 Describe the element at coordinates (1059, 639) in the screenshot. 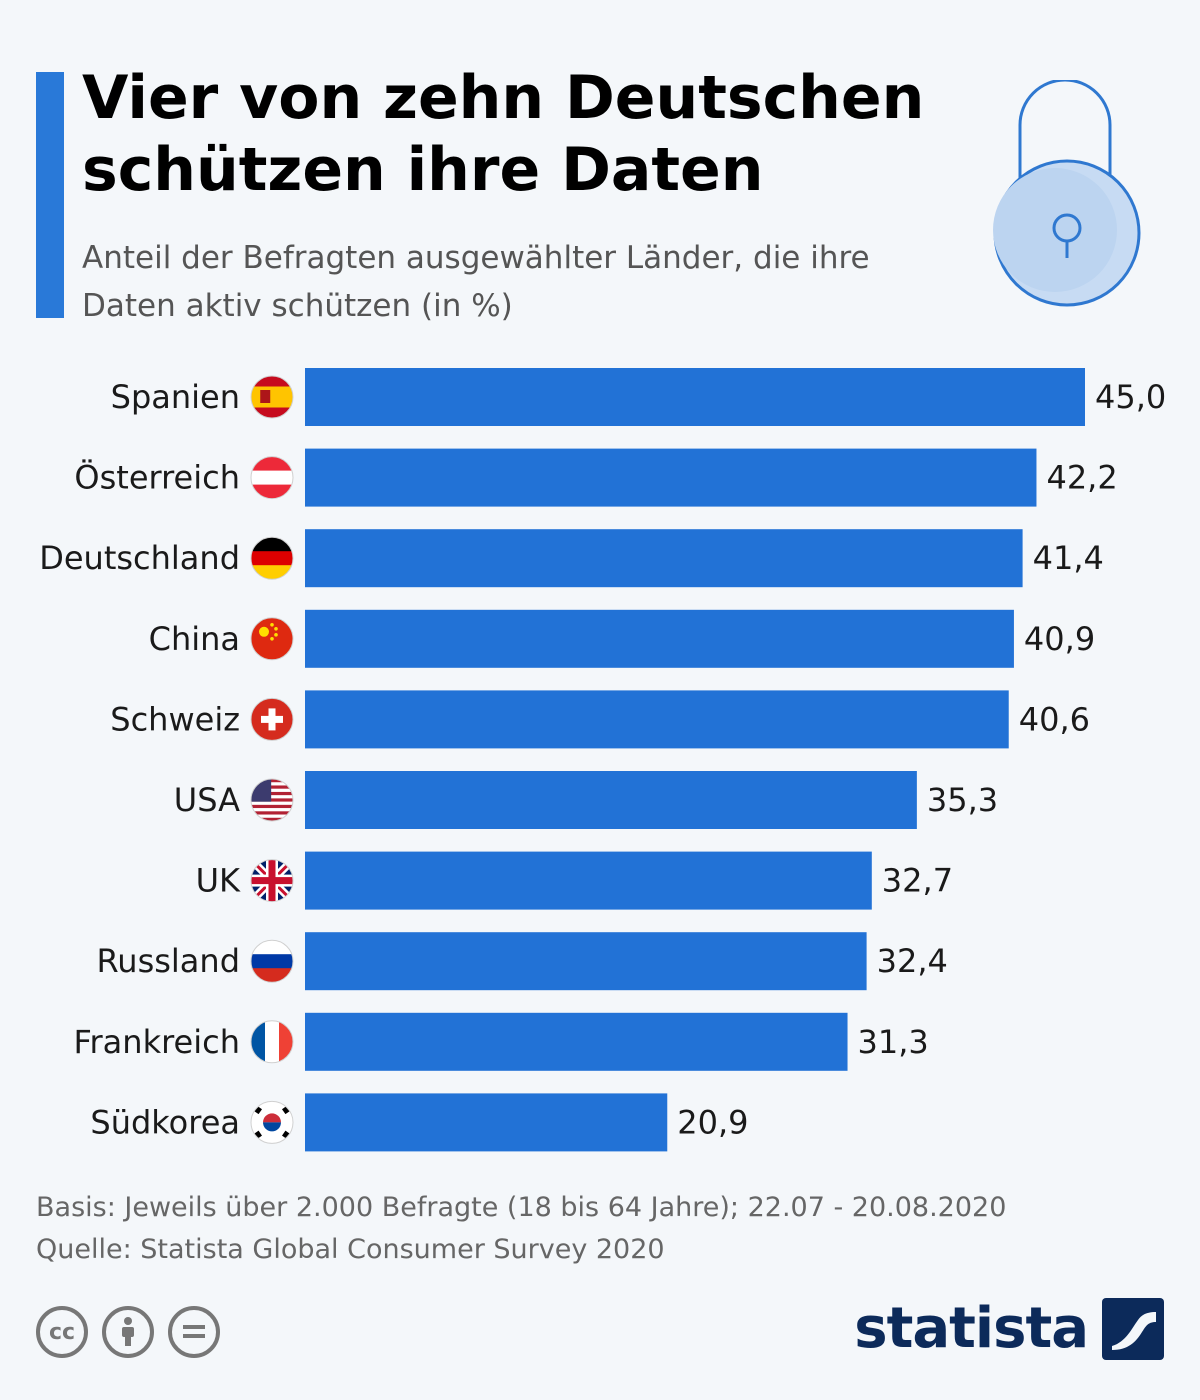

I see `value-label: 40,9` at that location.